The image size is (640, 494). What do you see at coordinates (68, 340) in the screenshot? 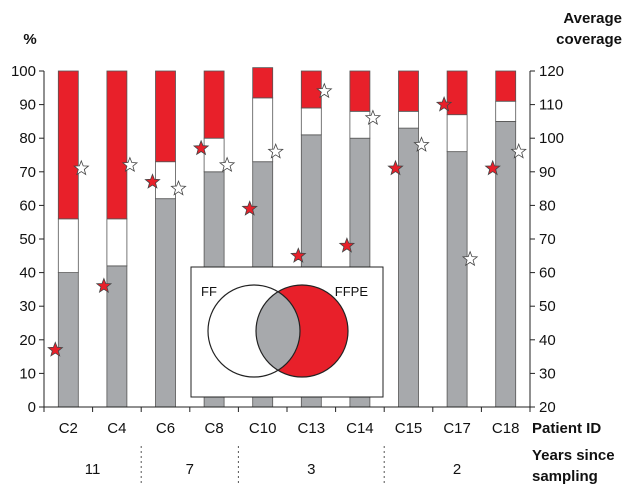
I see `bar-segment-c2-bottom-segment` at bounding box center [68, 340].